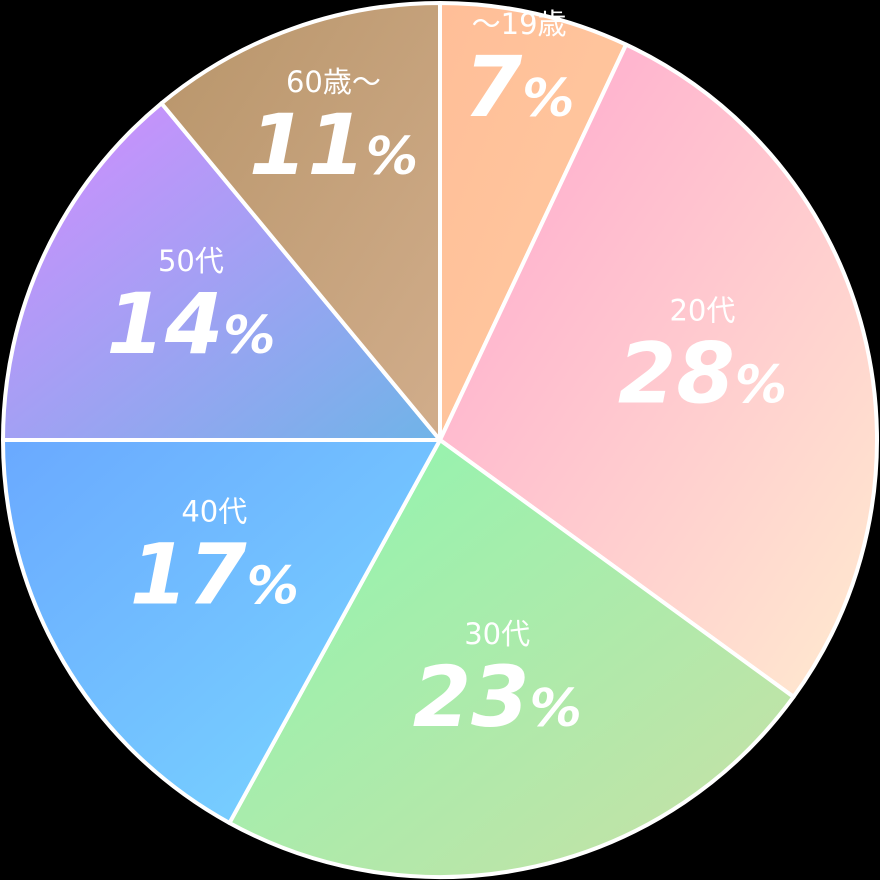 Image resolution: width=880 pixels, height=880 pixels. I want to click on slice-value: 7%, so click(519, 87).